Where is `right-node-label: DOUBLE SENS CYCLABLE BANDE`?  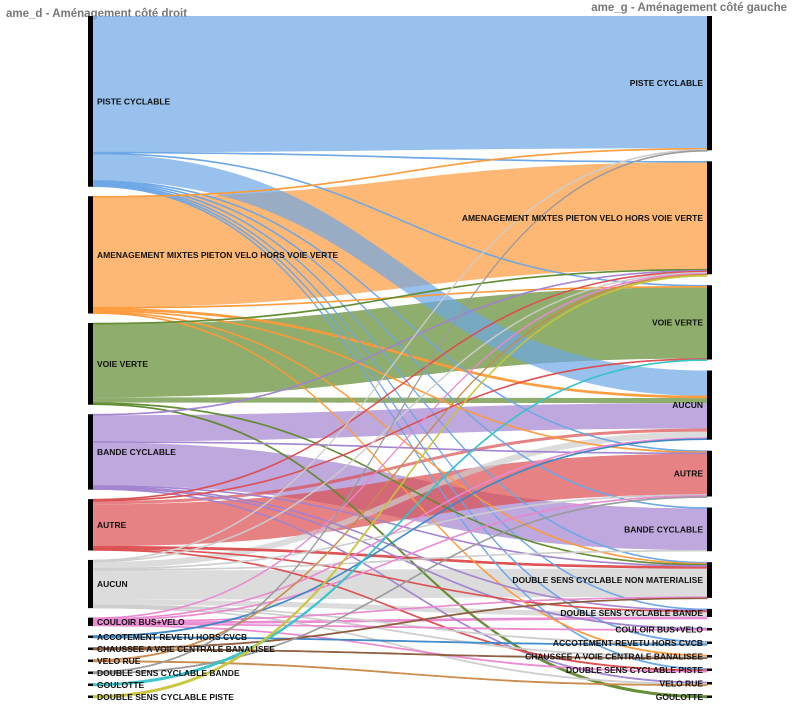
right-node-label: DOUBLE SENS CYCLABLE BANDE is located at coordinates (631, 613).